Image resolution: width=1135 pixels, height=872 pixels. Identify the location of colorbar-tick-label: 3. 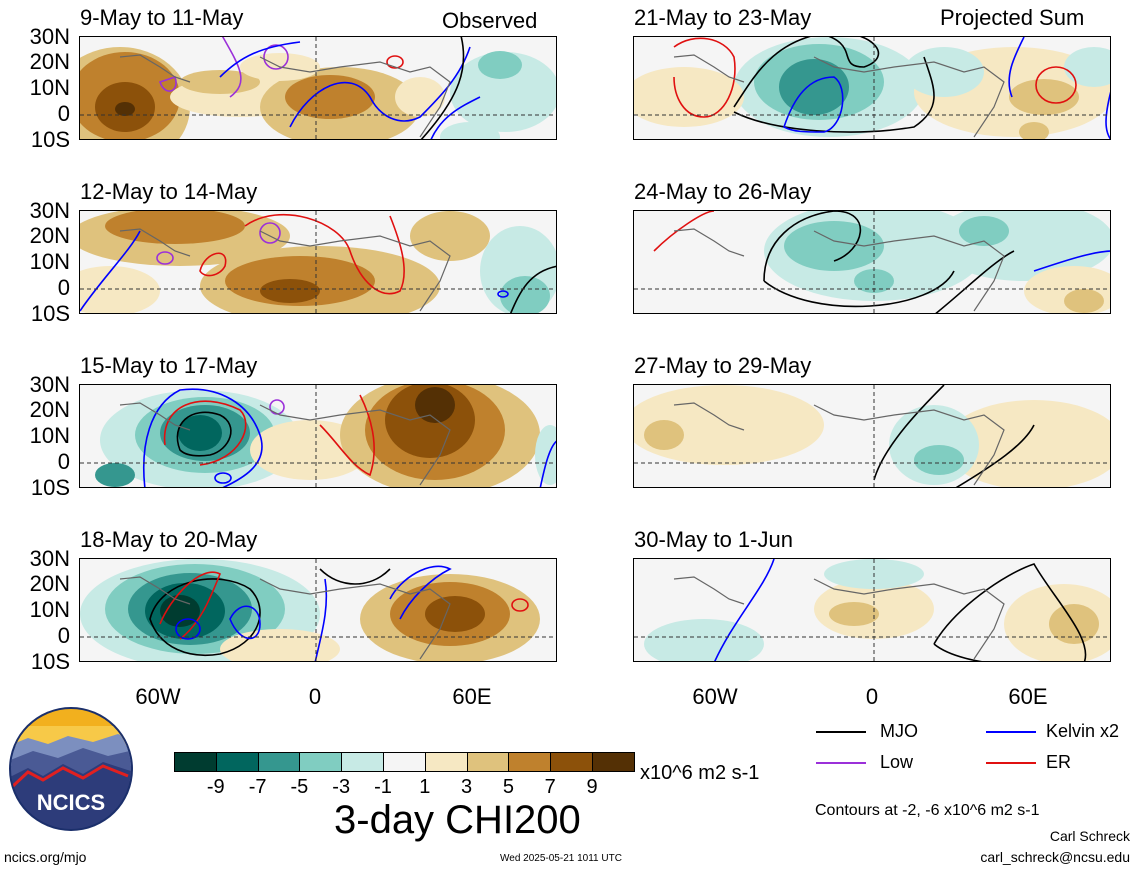
(467, 787).